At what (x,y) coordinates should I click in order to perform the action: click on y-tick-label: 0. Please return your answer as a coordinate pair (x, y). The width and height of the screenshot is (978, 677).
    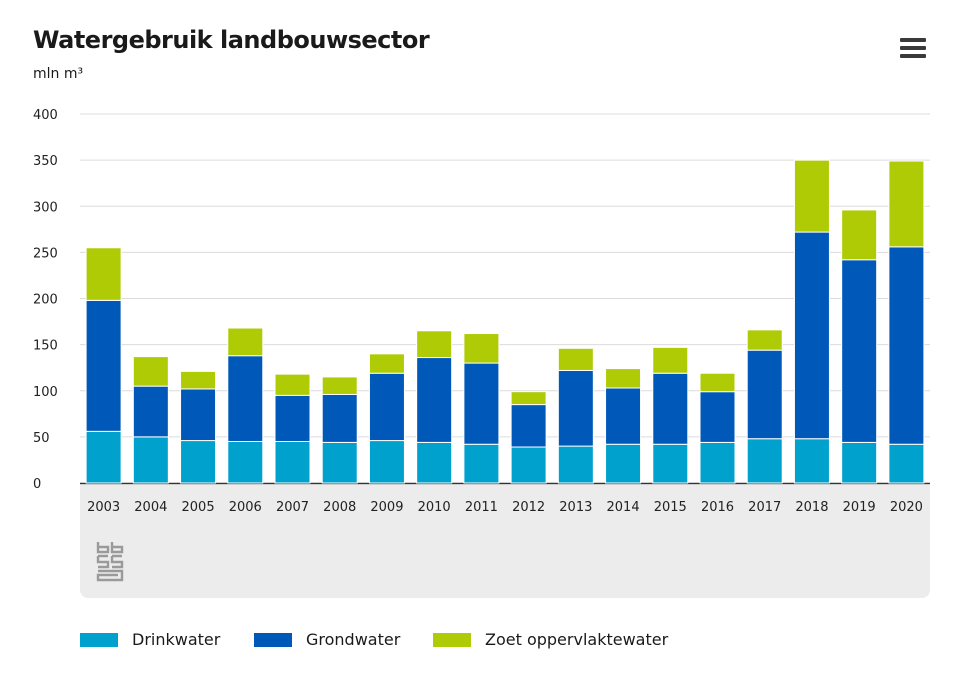
    Looking at the image, I should click on (37, 484).